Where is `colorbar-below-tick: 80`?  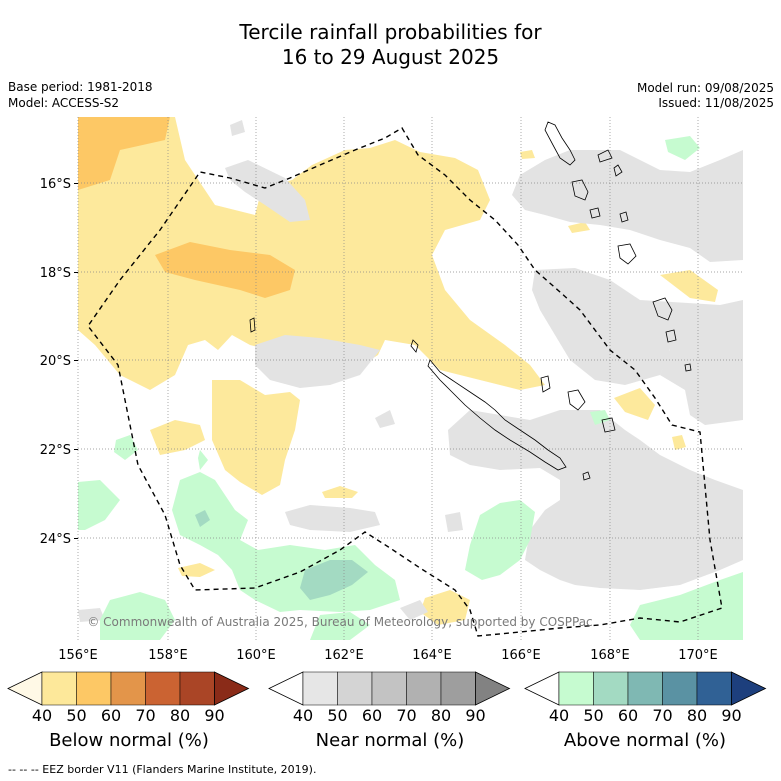 colorbar-below-tick: 80 is located at coordinates (180, 715).